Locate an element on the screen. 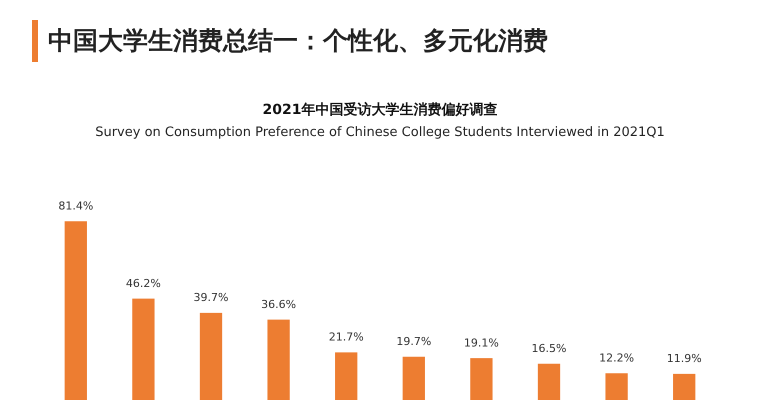  data-label: 11.9% is located at coordinates (684, 359).